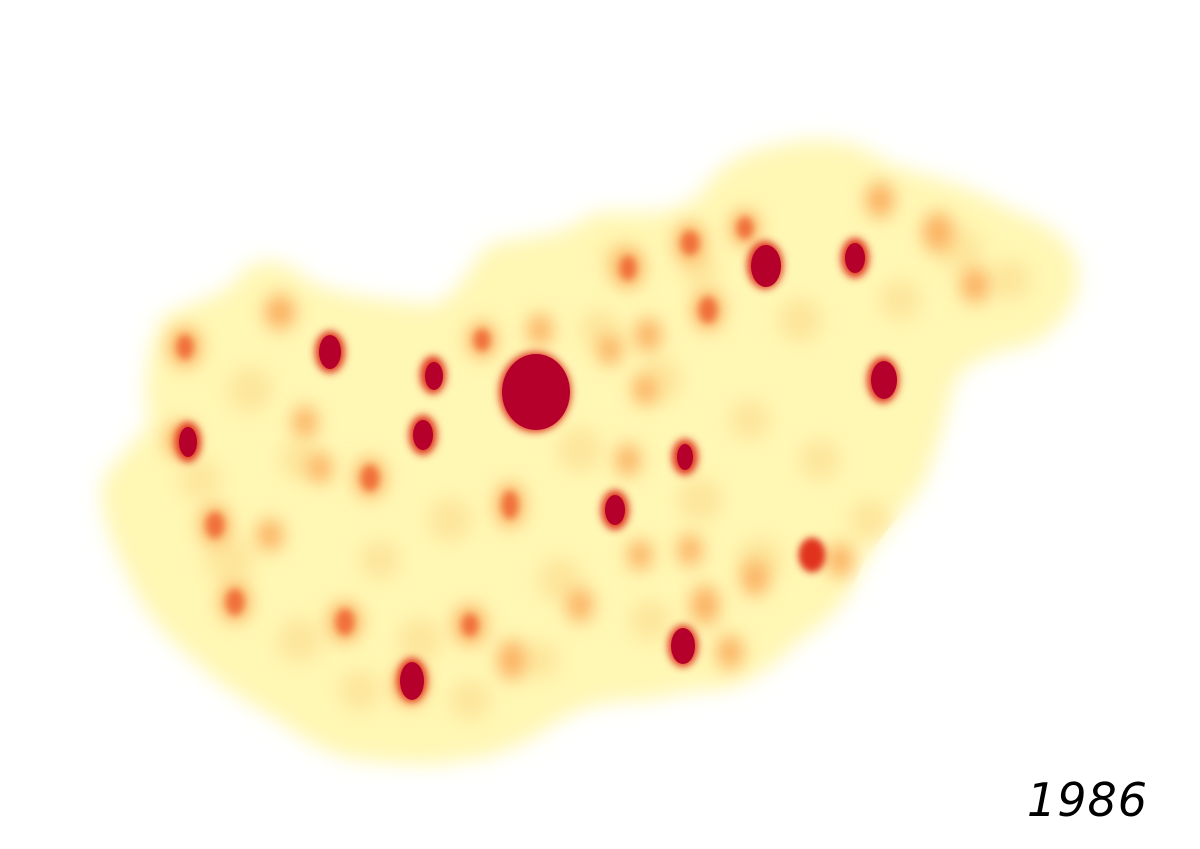 The height and width of the screenshot is (849, 1200). Describe the element at coordinates (1087, 800) in the screenshot. I see `year-label: 1986` at that location.